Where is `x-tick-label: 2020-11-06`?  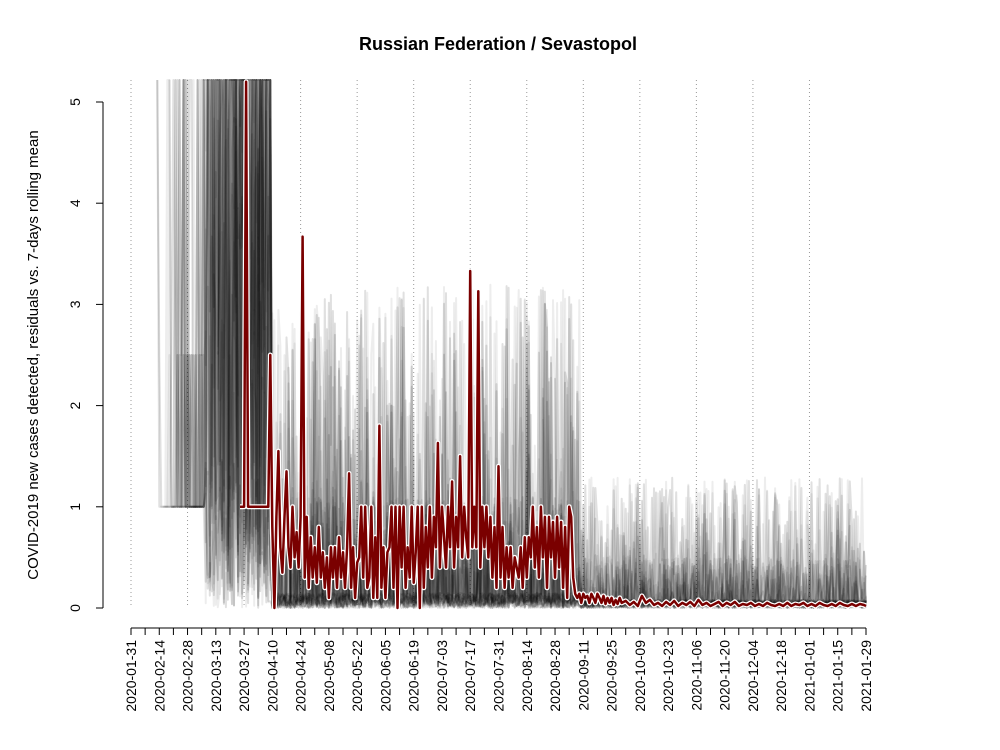 x-tick-label: 2020-11-06 is located at coordinates (696, 675).